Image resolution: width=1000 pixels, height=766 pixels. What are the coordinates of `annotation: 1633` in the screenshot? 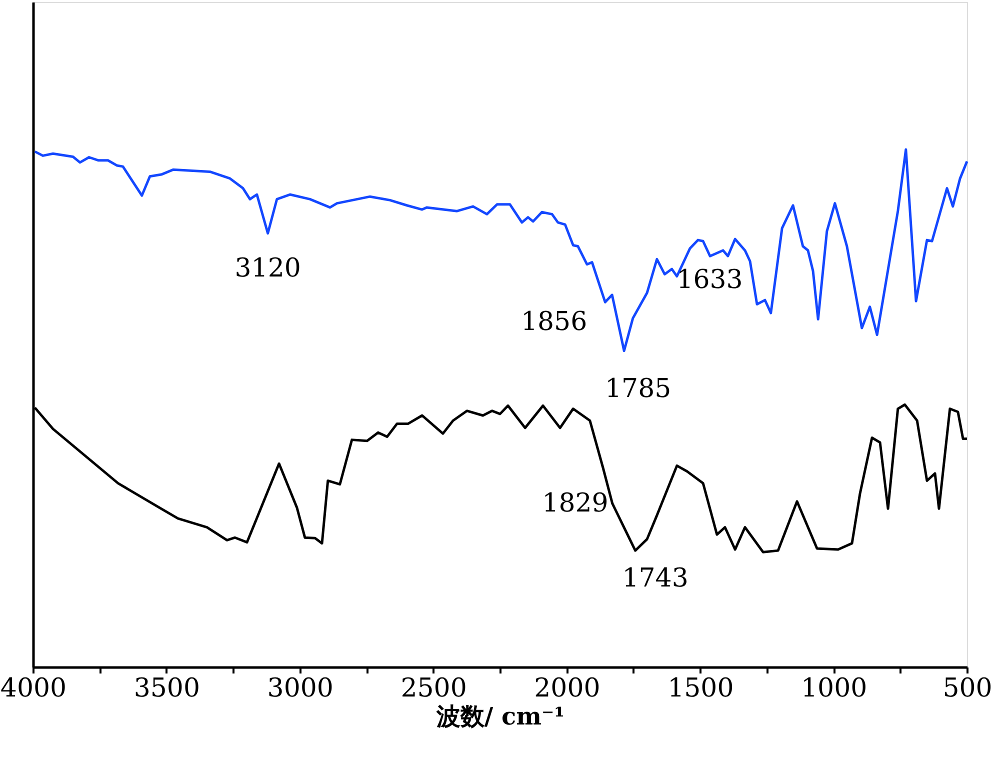 It's located at (709, 280).